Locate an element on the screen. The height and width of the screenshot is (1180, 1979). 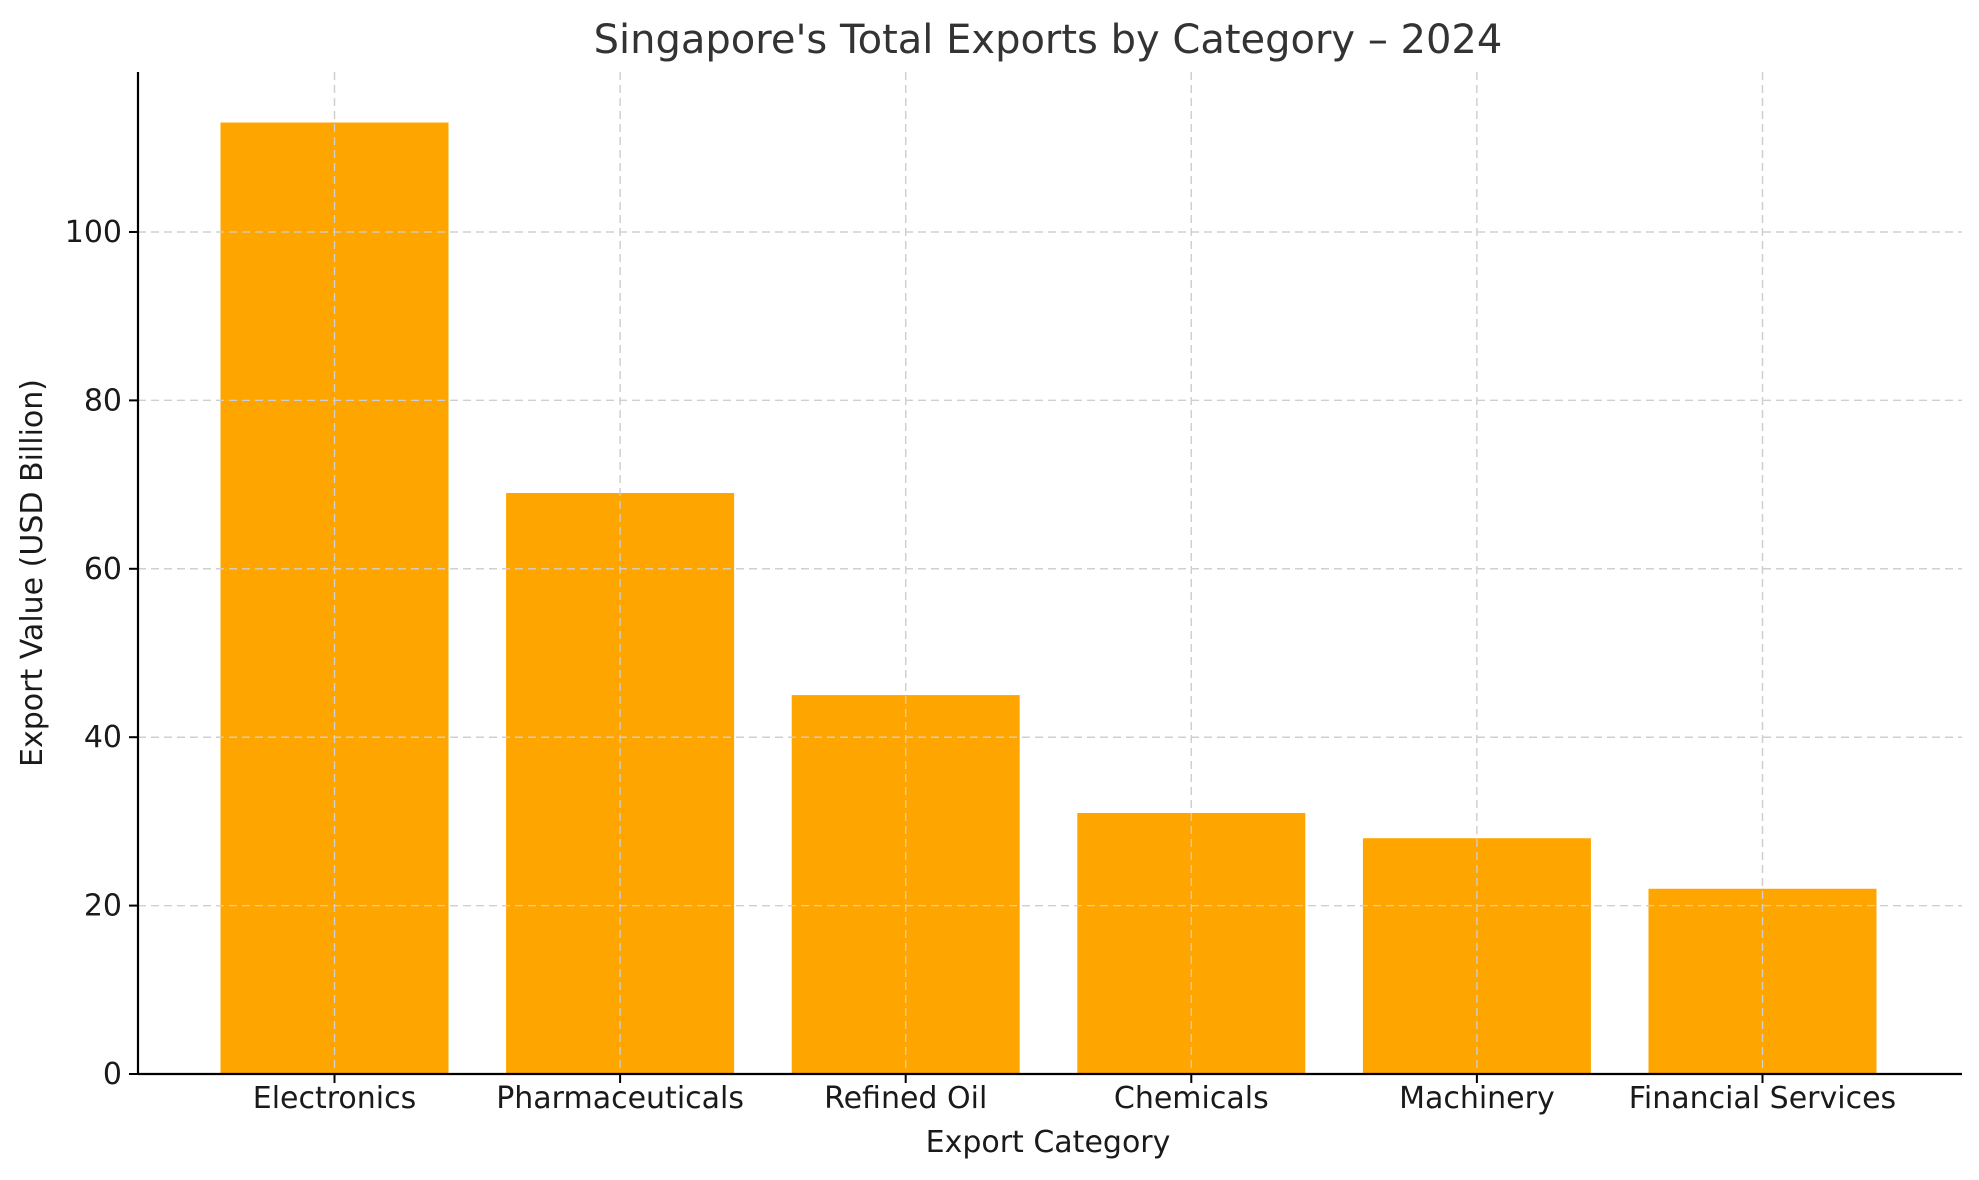
y-tick-label: 40 is located at coordinates (103, 737).